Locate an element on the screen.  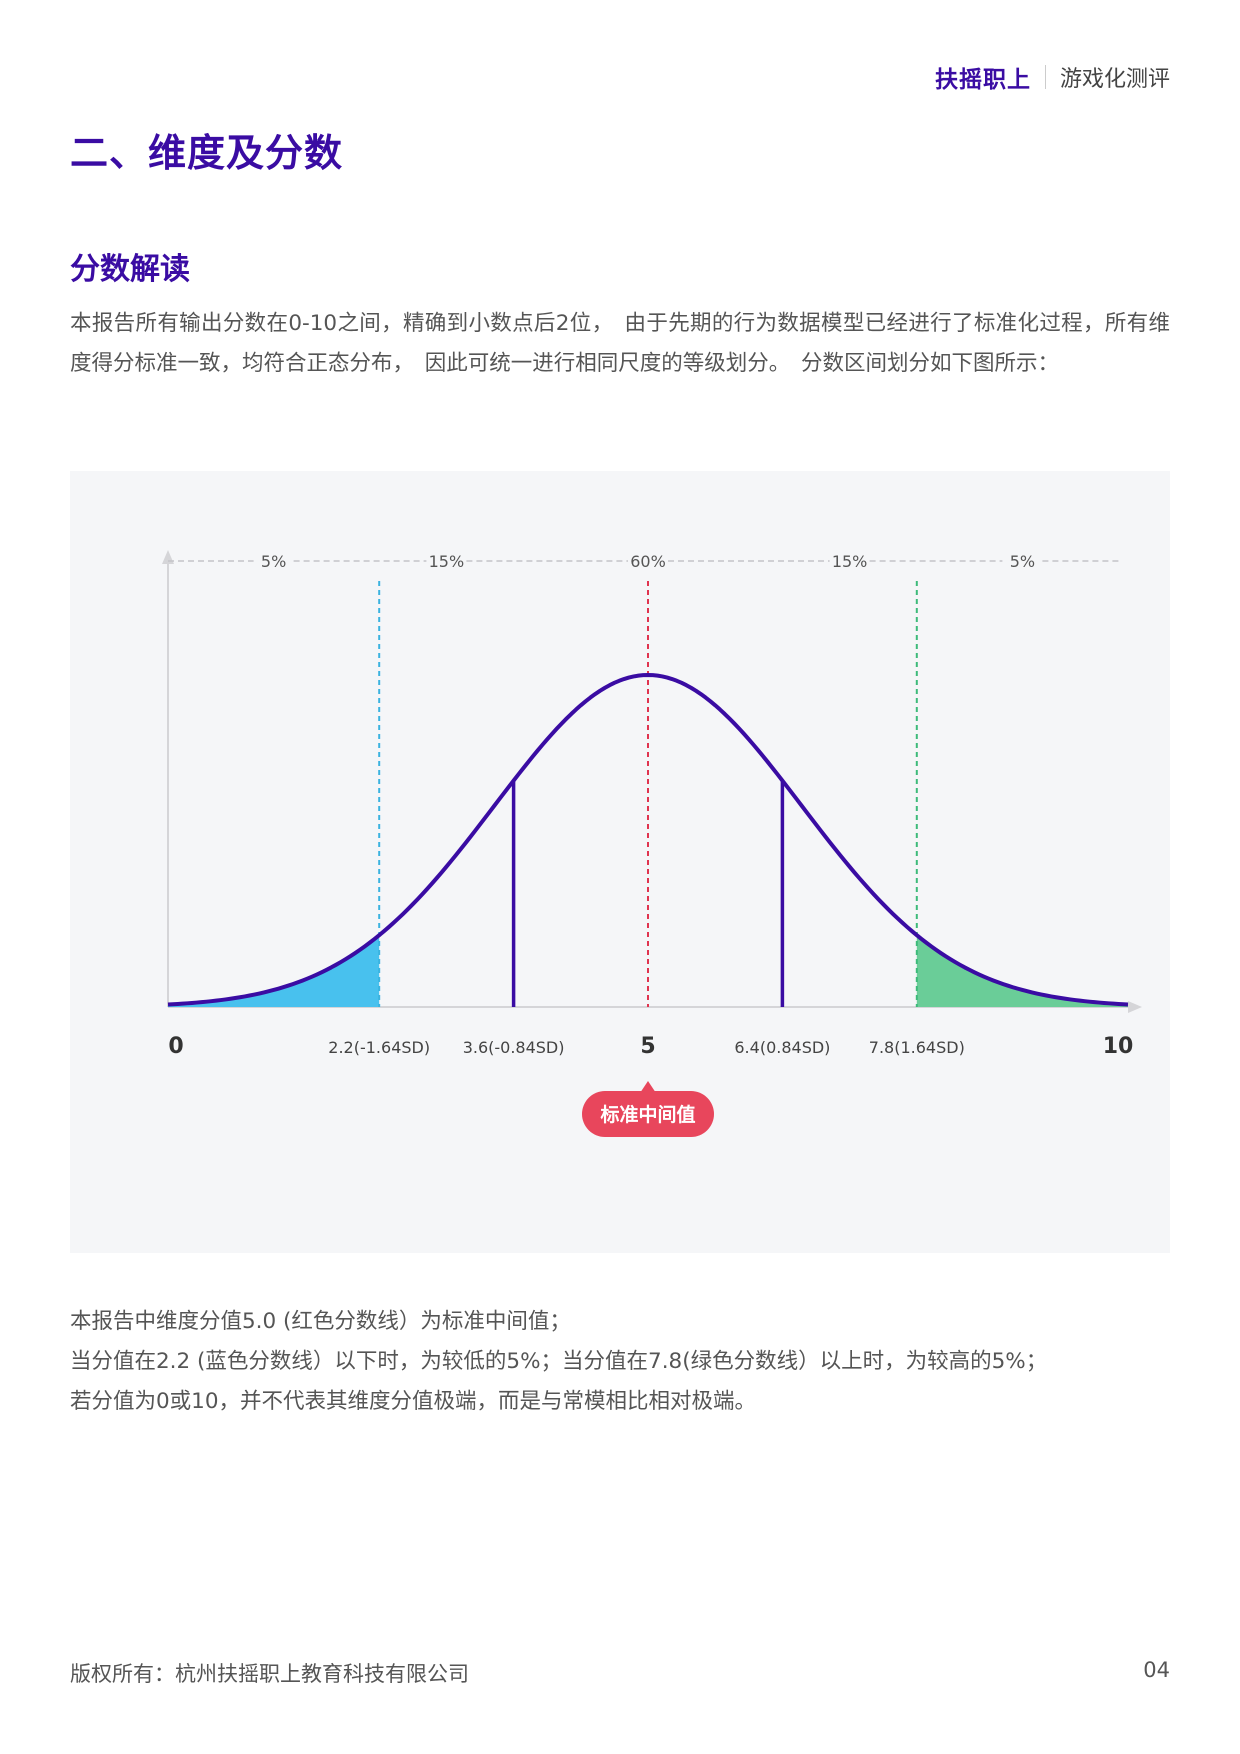
x-tick-label: 3.6(-0.84SD) is located at coordinates (514, 1047).